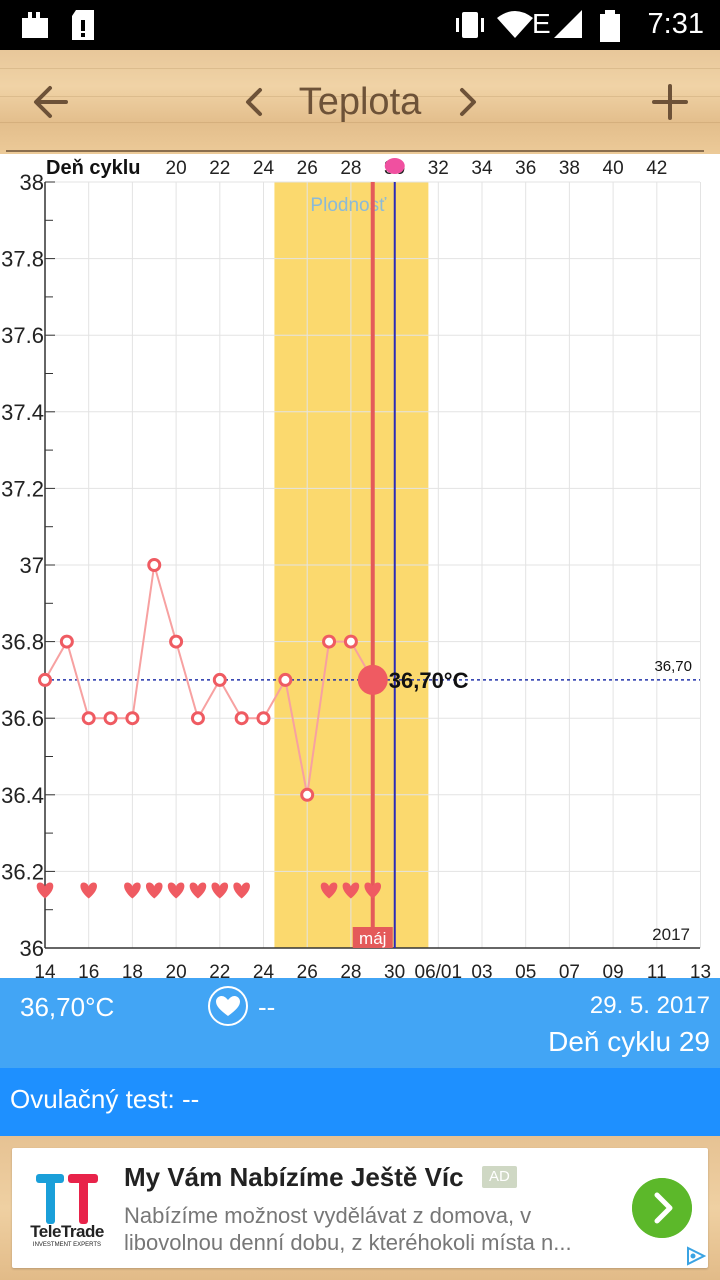 This screenshot has width=720, height=1280. I want to click on x-tick-label: 22, so click(219, 970).